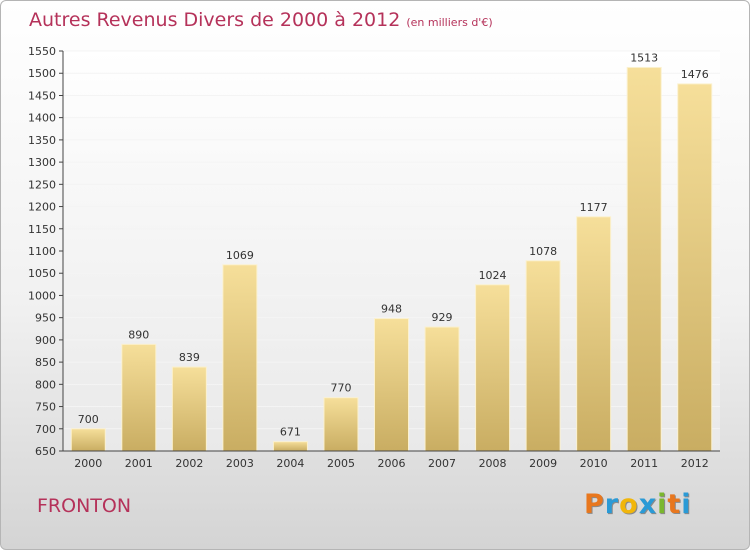 The image size is (750, 550). I want to click on x-tick-label: 2002, so click(189, 463).